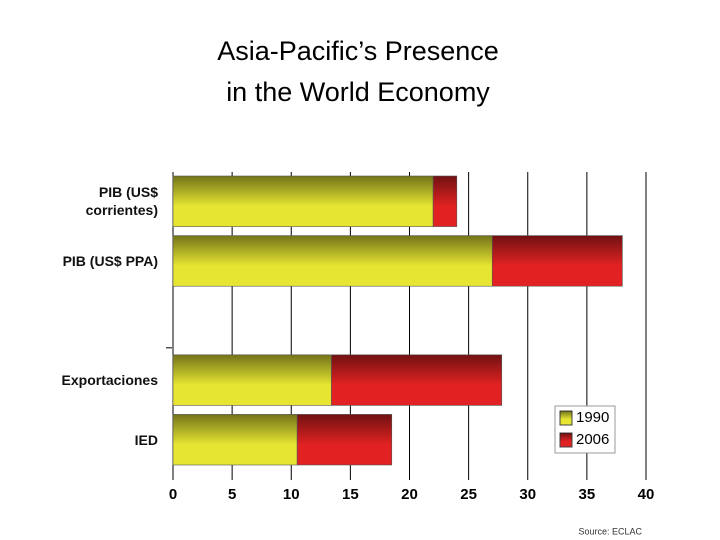 The width and height of the screenshot is (720, 540). I want to click on chart-title: Asia-Pacific’s Presence, so click(358, 51).